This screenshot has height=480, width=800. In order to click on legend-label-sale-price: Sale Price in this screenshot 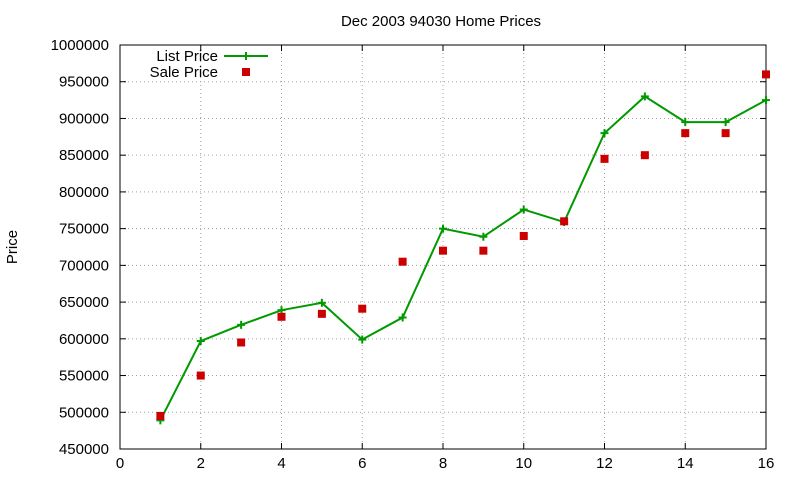, I will do `click(184, 72)`.